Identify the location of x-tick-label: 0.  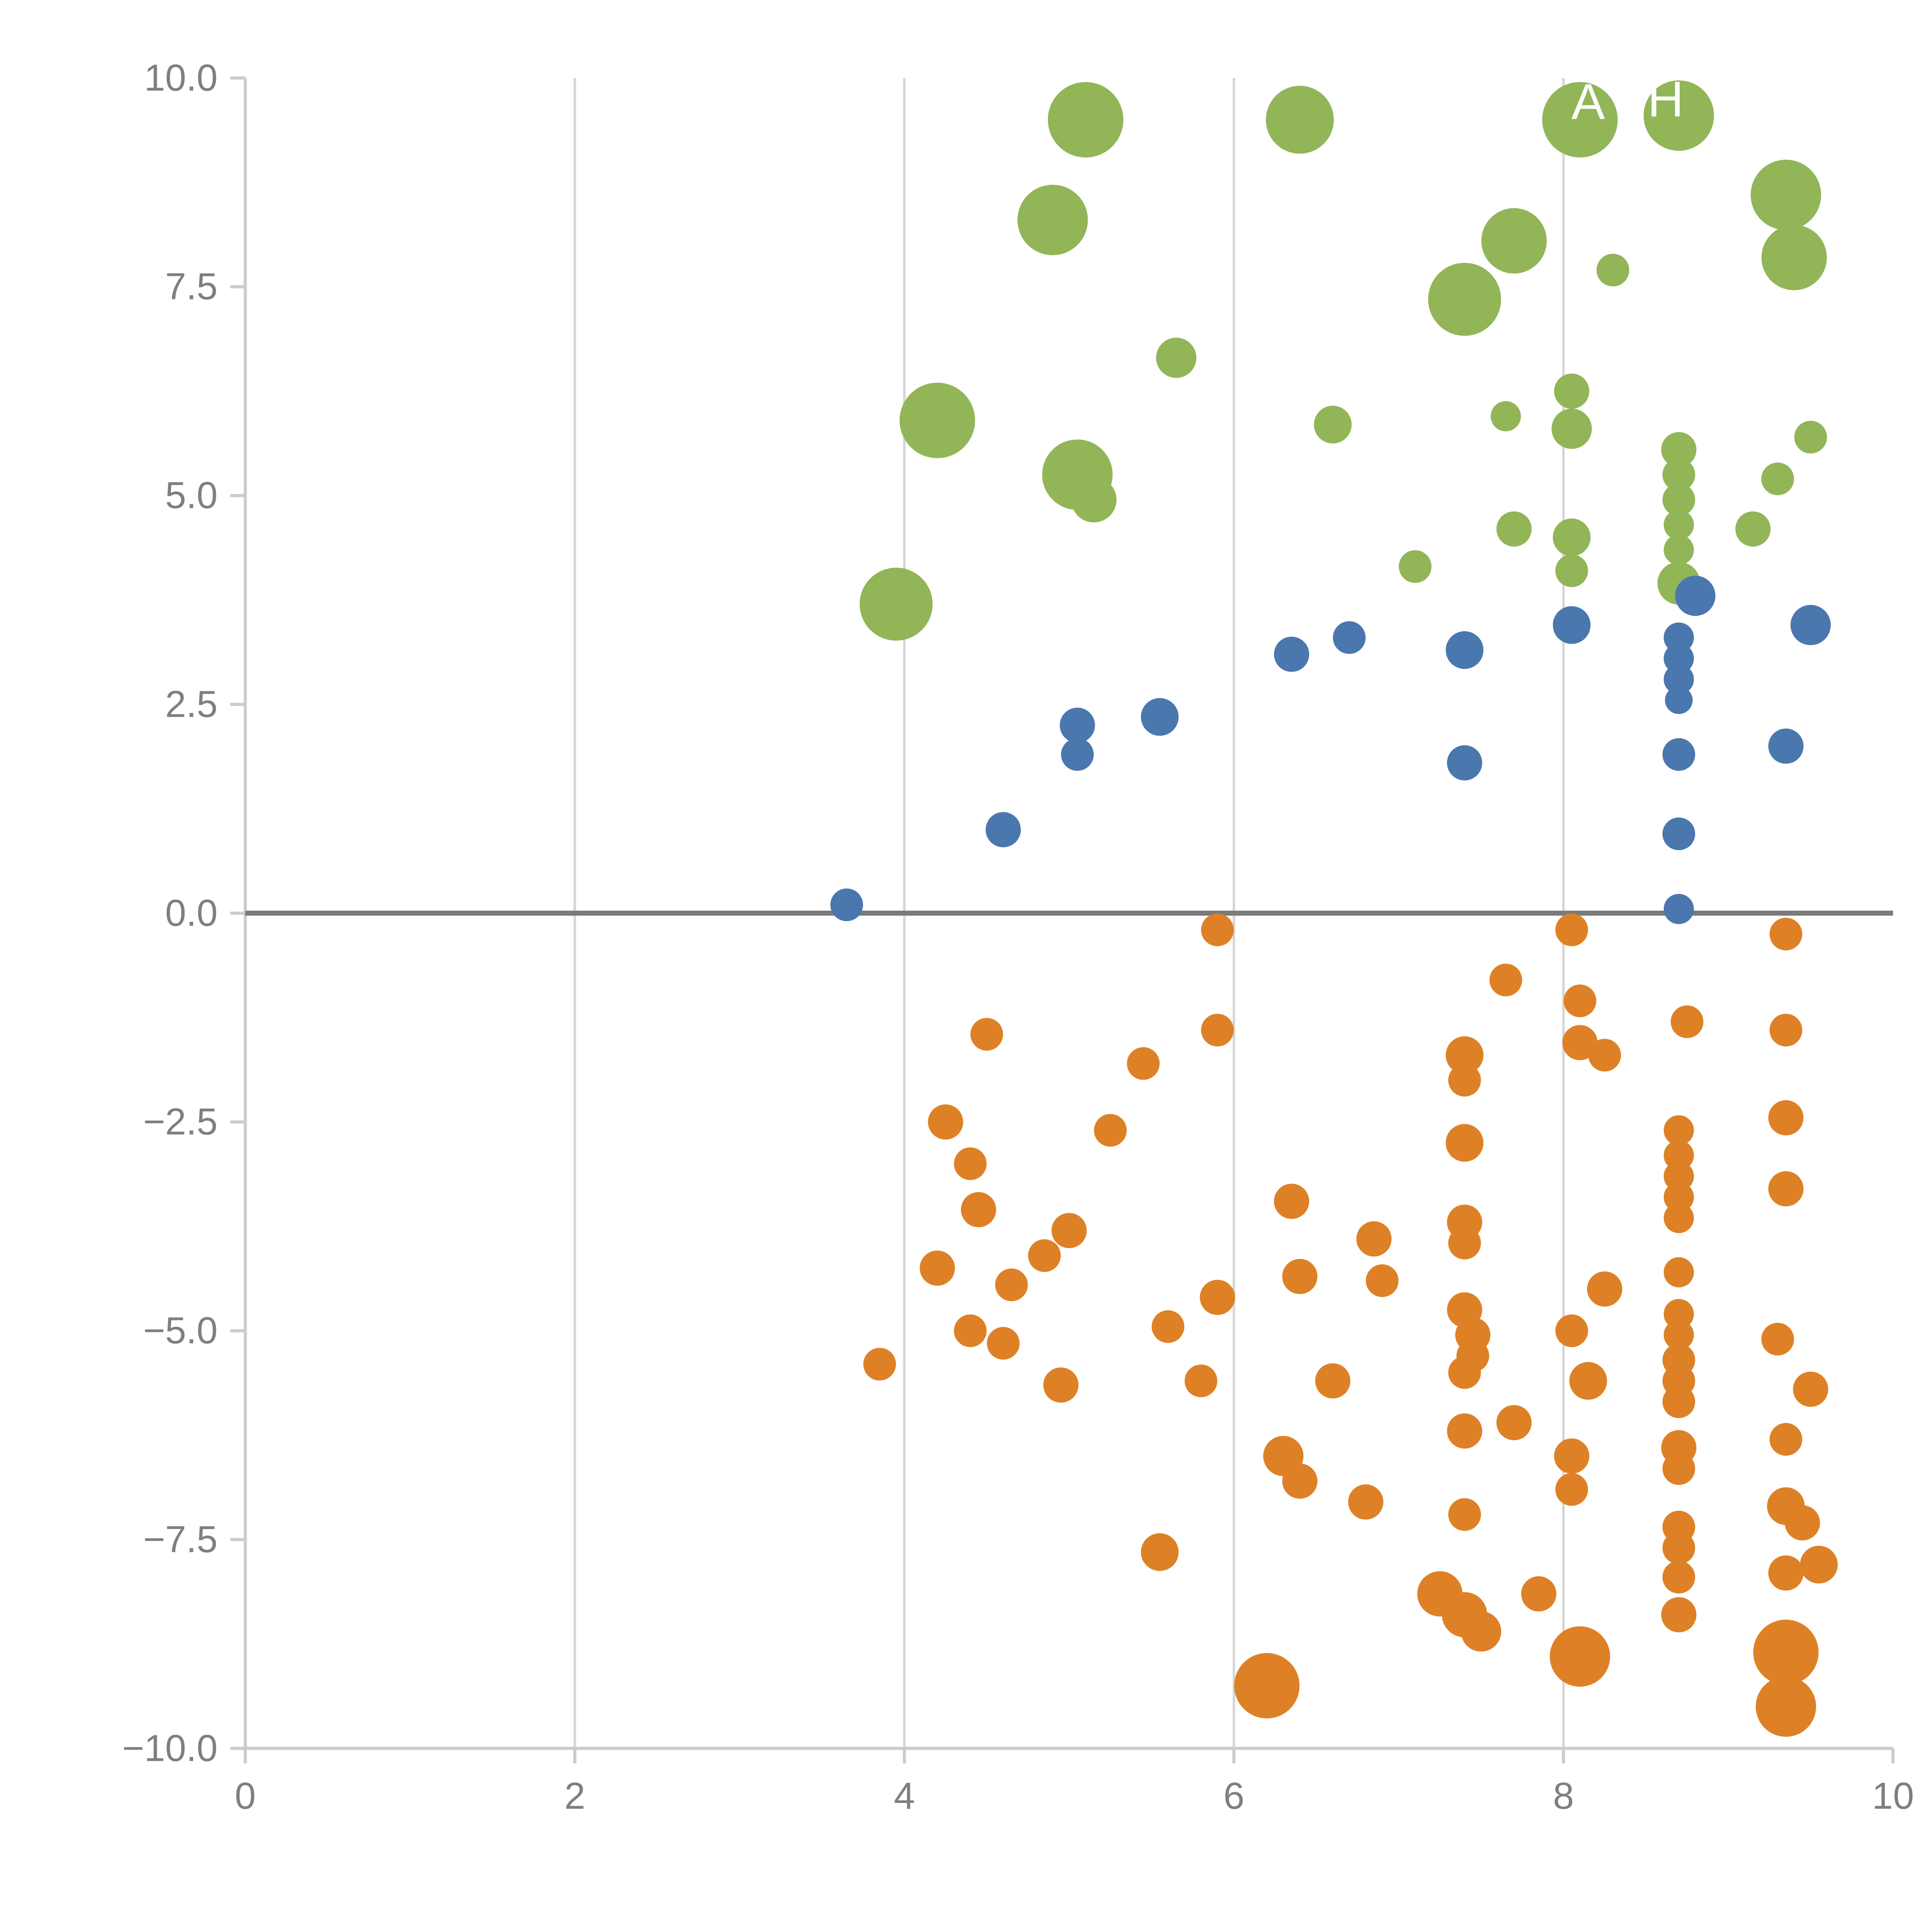
(246, 1796).